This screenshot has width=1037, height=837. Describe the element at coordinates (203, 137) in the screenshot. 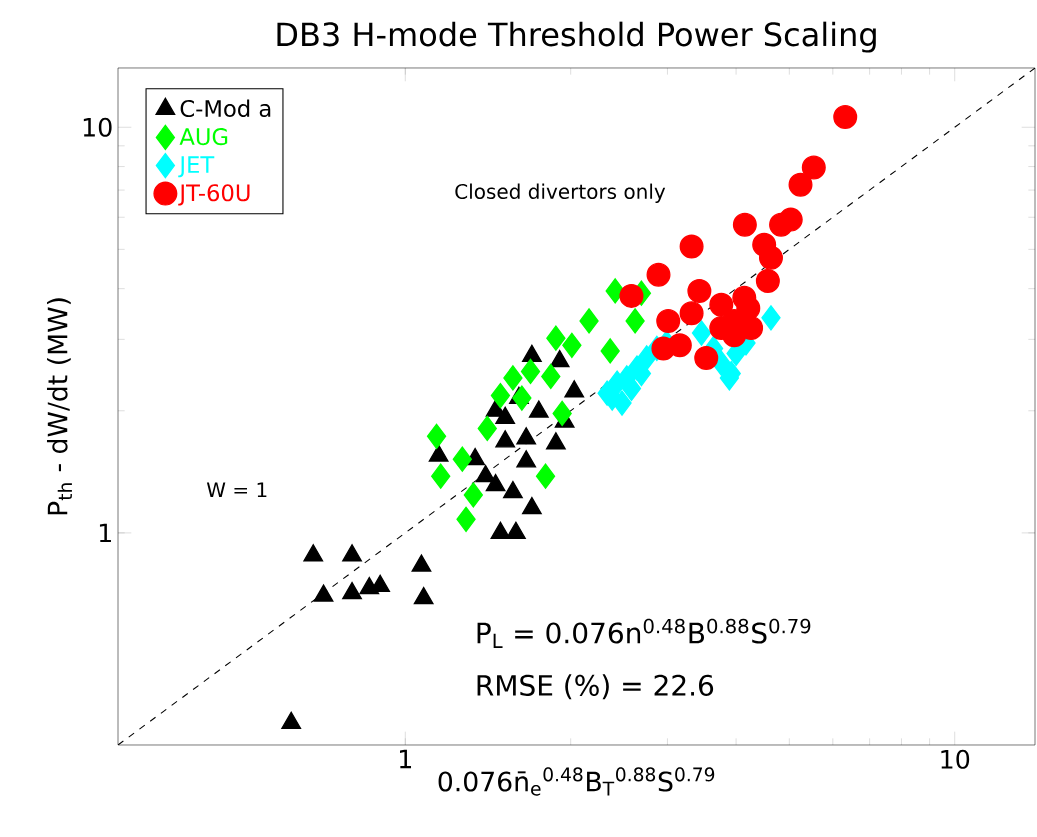

I see `legend-label: AUG` at that location.